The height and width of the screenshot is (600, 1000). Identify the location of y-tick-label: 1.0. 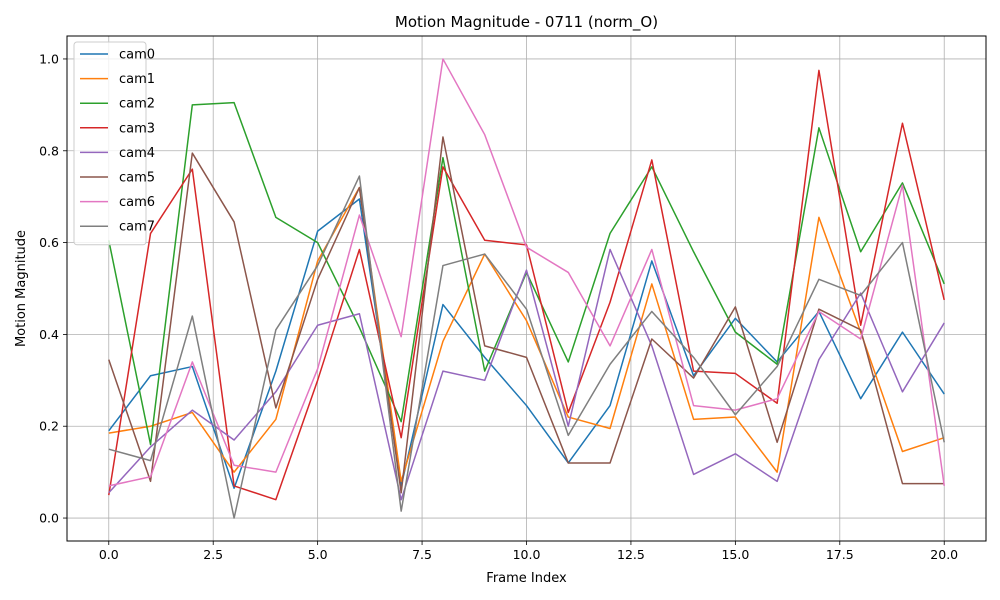
(49, 58).